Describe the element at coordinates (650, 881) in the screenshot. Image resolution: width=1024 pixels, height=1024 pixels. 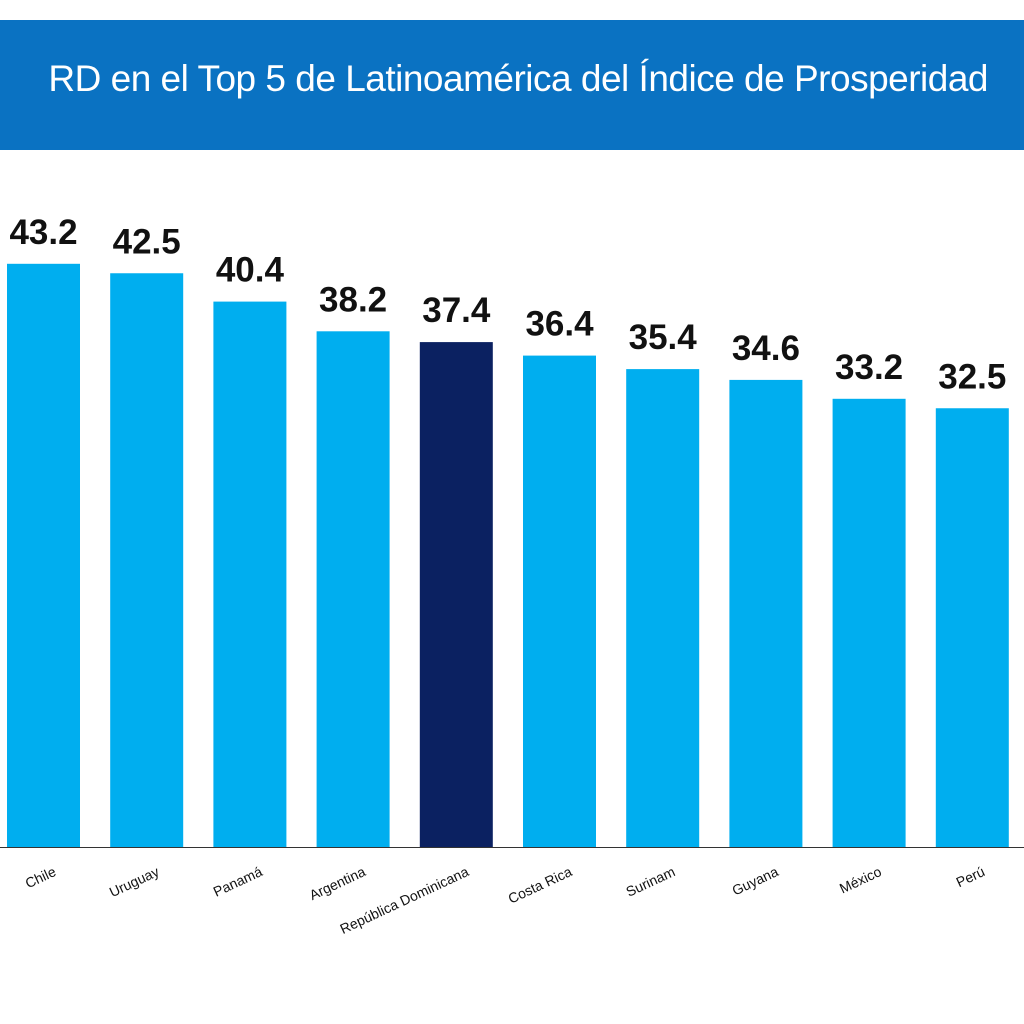
I see `category-label-6: Surinam` at that location.